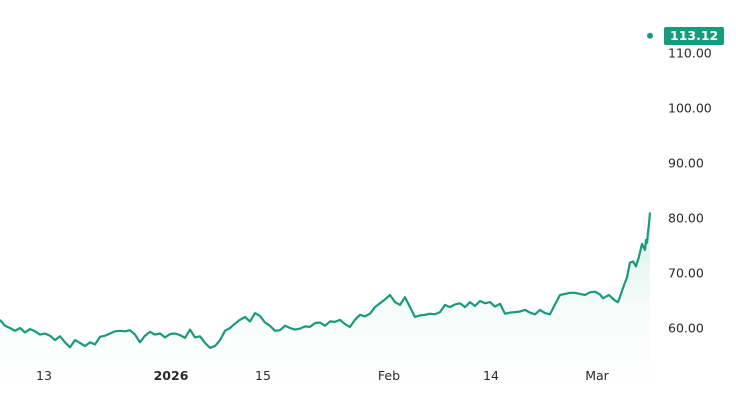  Describe the element at coordinates (686, 273) in the screenshot. I see `y-tick-label: 70.00` at that location.